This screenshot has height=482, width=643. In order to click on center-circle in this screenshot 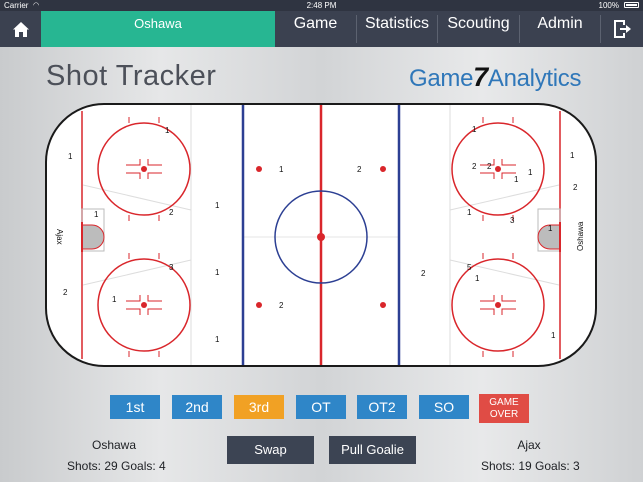, I will do `click(321, 237)`.